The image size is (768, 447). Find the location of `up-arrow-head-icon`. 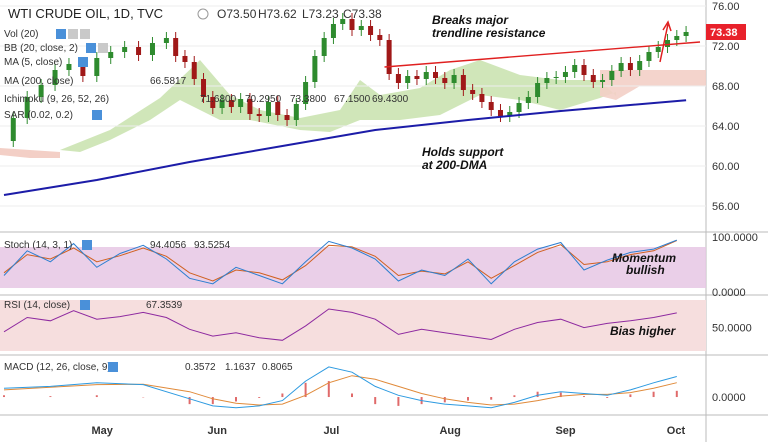

up-arrow-head-icon is located at coordinates (667, 26).